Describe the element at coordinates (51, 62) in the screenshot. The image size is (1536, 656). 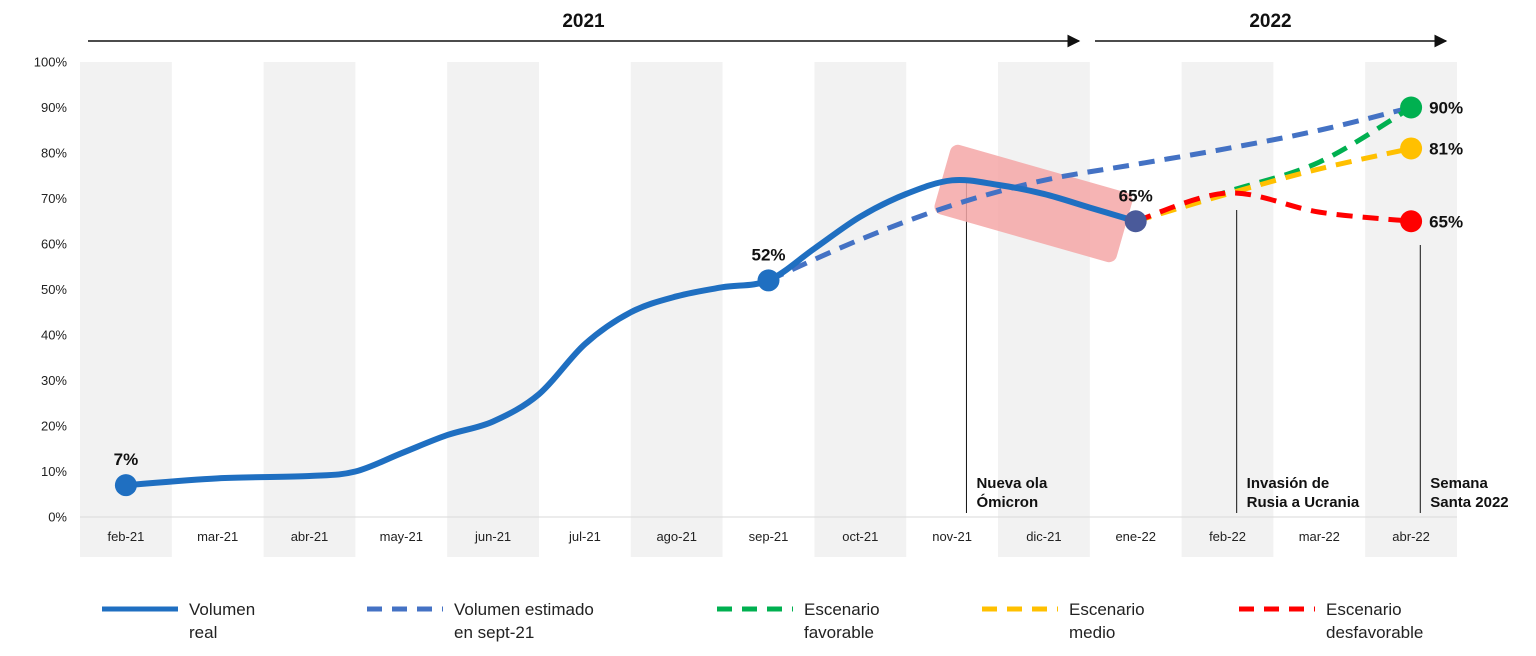
I see `y-tick-label: 100%` at that location.